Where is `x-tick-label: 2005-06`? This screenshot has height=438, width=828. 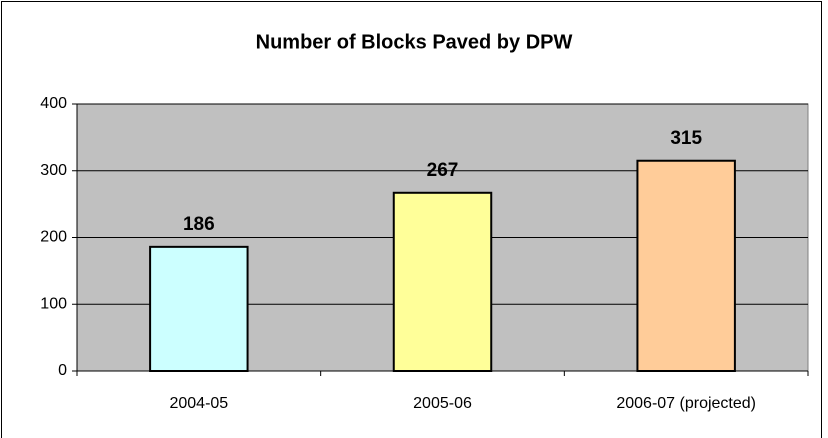
x-tick-label: 2005-06 is located at coordinates (442, 403).